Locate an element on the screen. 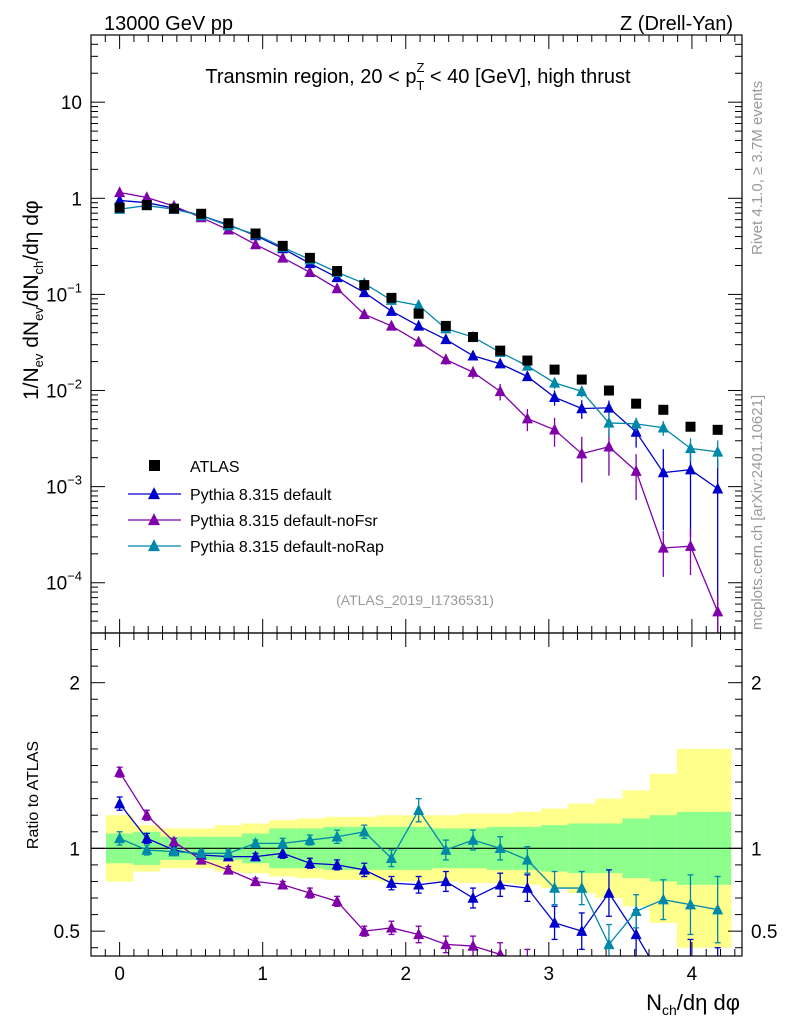  y-tick-label: 10 is located at coordinates (71, 103).